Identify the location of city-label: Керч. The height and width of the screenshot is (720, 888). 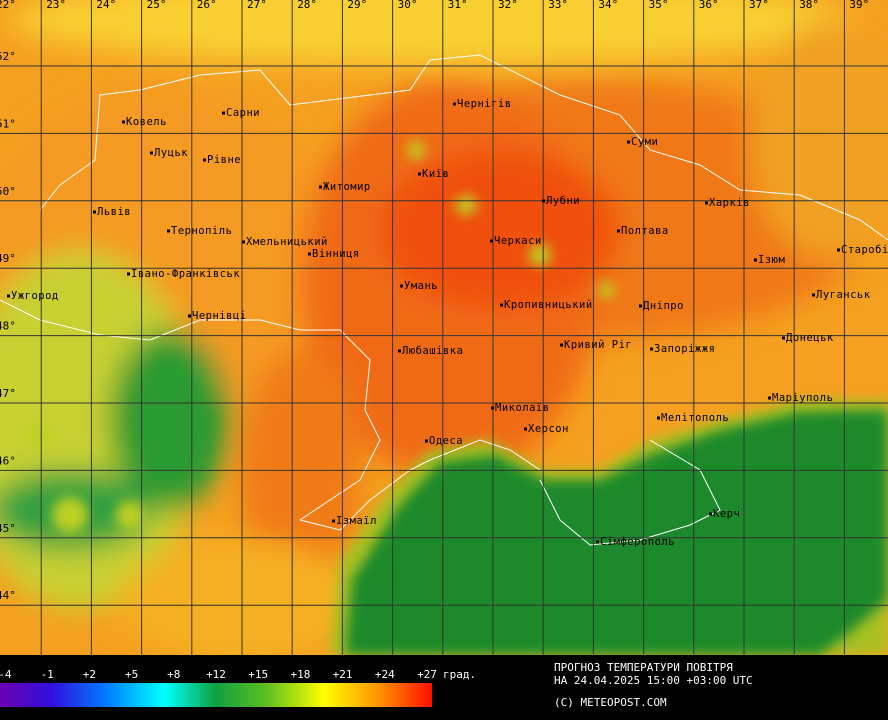
(726, 514).